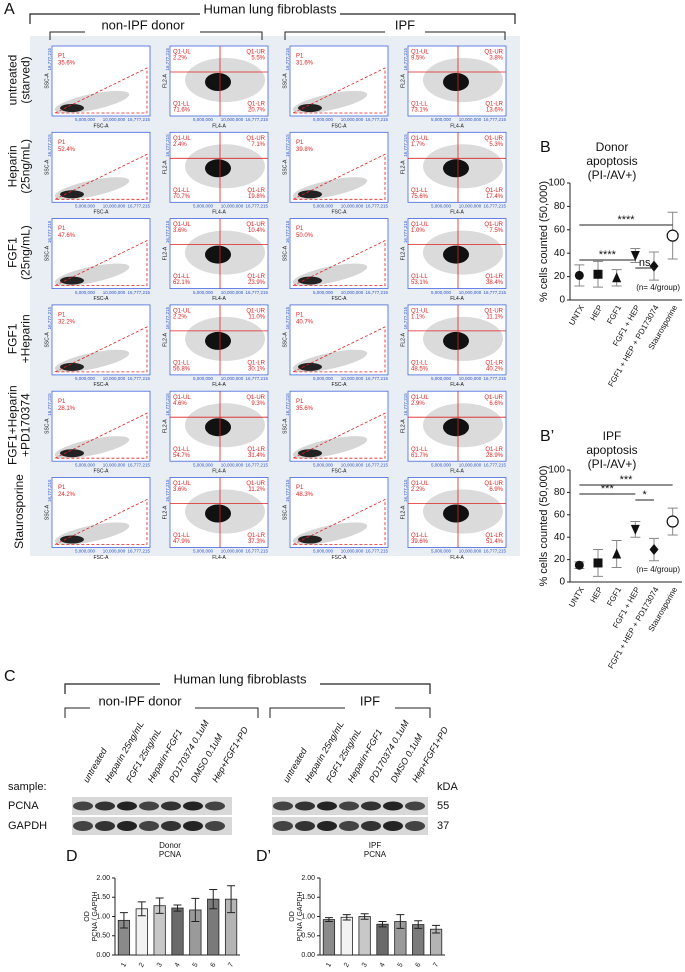 The image size is (685, 972). What do you see at coordinates (10, 676) in the screenshot?
I see `panel-letter: C` at bounding box center [10, 676].